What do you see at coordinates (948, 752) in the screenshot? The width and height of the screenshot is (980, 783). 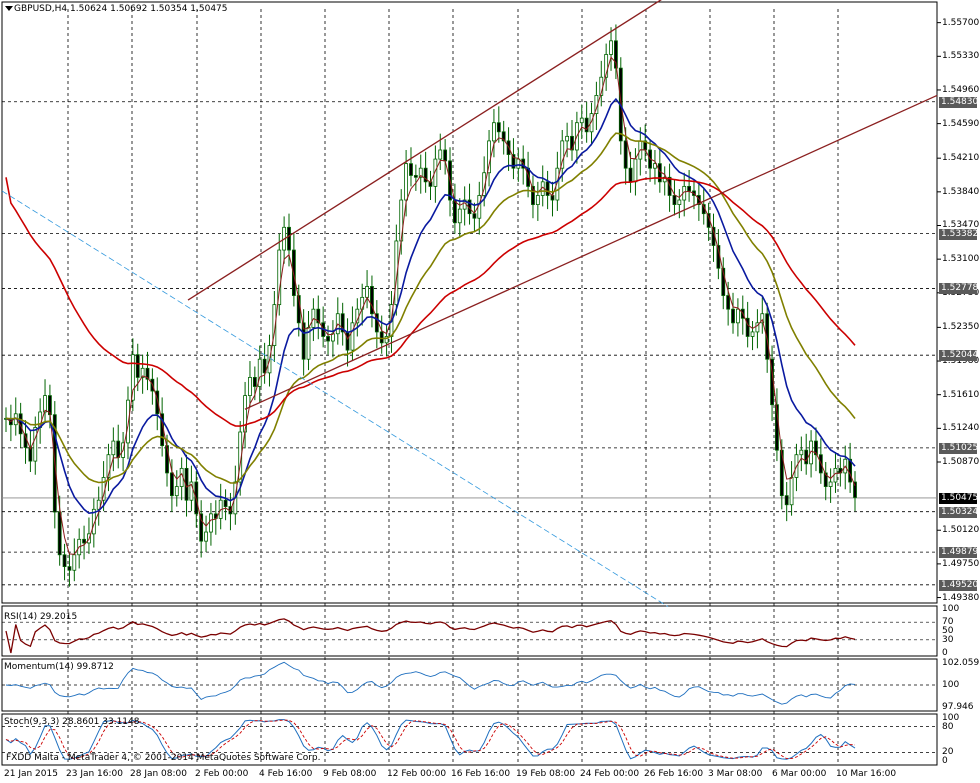 I see `indicator-level-label: 20` at bounding box center [948, 752].